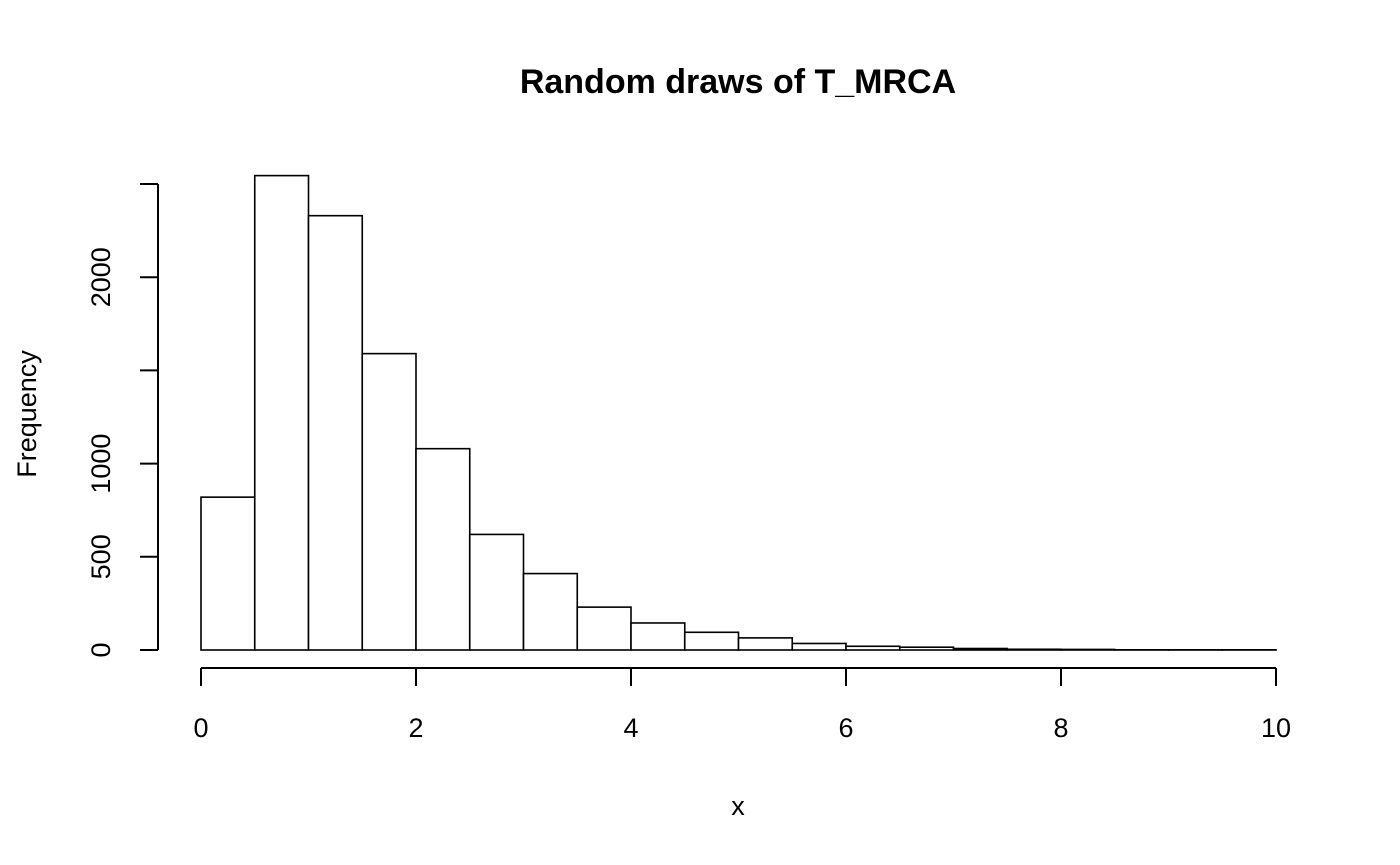 This screenshot has height=865, width=1400. Describe the element at coordinates (742, 705) in the screenshot. I see `x-axis: 0 2 4 6 8 10` at that location.